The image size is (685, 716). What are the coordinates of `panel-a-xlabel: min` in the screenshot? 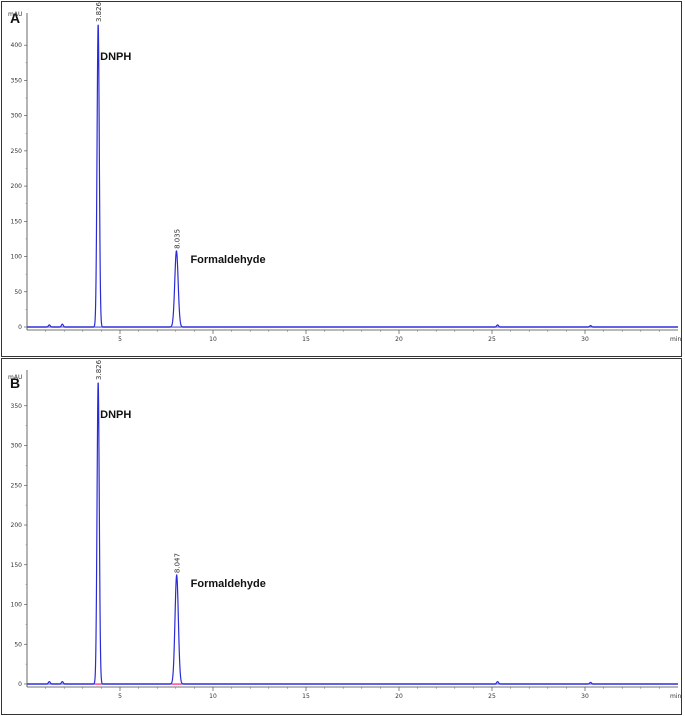 It's located at (676, 339).